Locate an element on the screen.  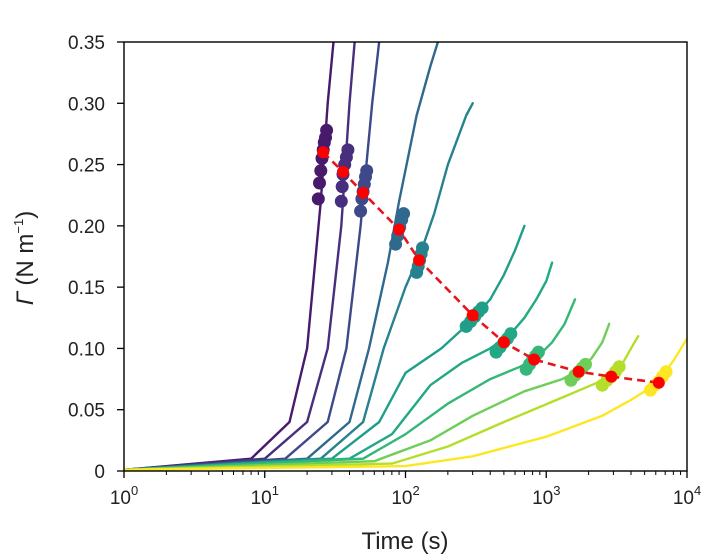
x-tick-base-2: 10 is located at coordinates (261, 498).